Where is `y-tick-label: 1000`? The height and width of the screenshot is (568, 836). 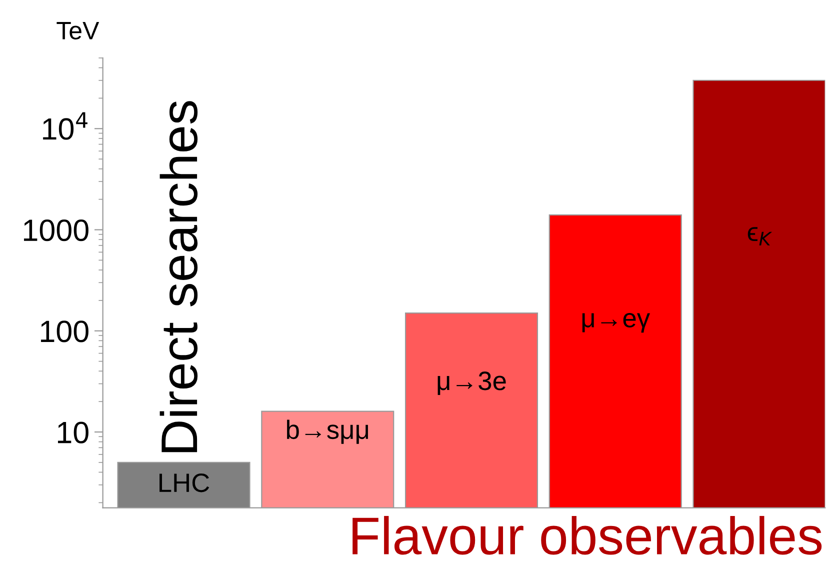
y-tick-label: 1000 is located at coordinates (56, 230).